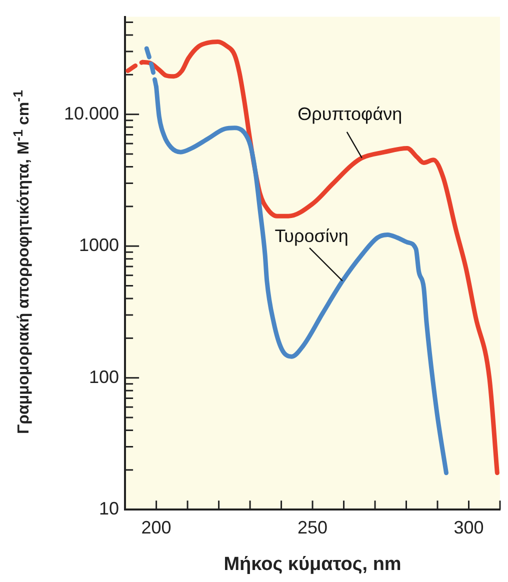  Describe the element at coordinates (313, 527) in the screenshot. I see `x-tick-label: 250` at that location.